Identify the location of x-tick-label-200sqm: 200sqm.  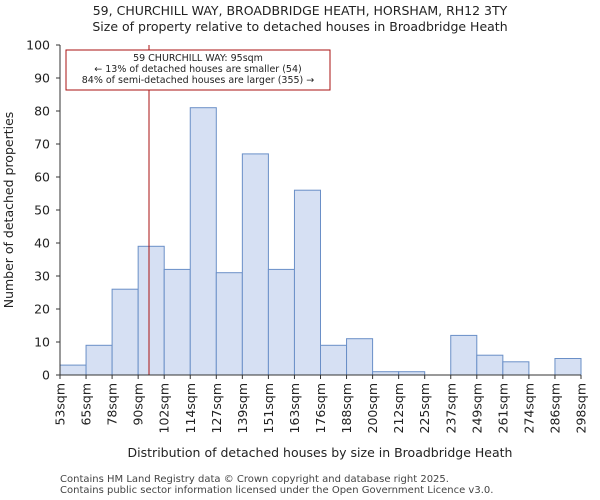
(372, 408).